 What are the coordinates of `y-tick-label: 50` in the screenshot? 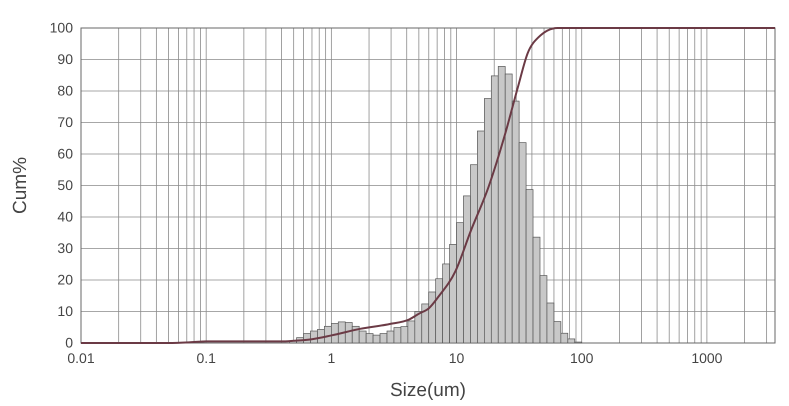 It's located at (65, 184).